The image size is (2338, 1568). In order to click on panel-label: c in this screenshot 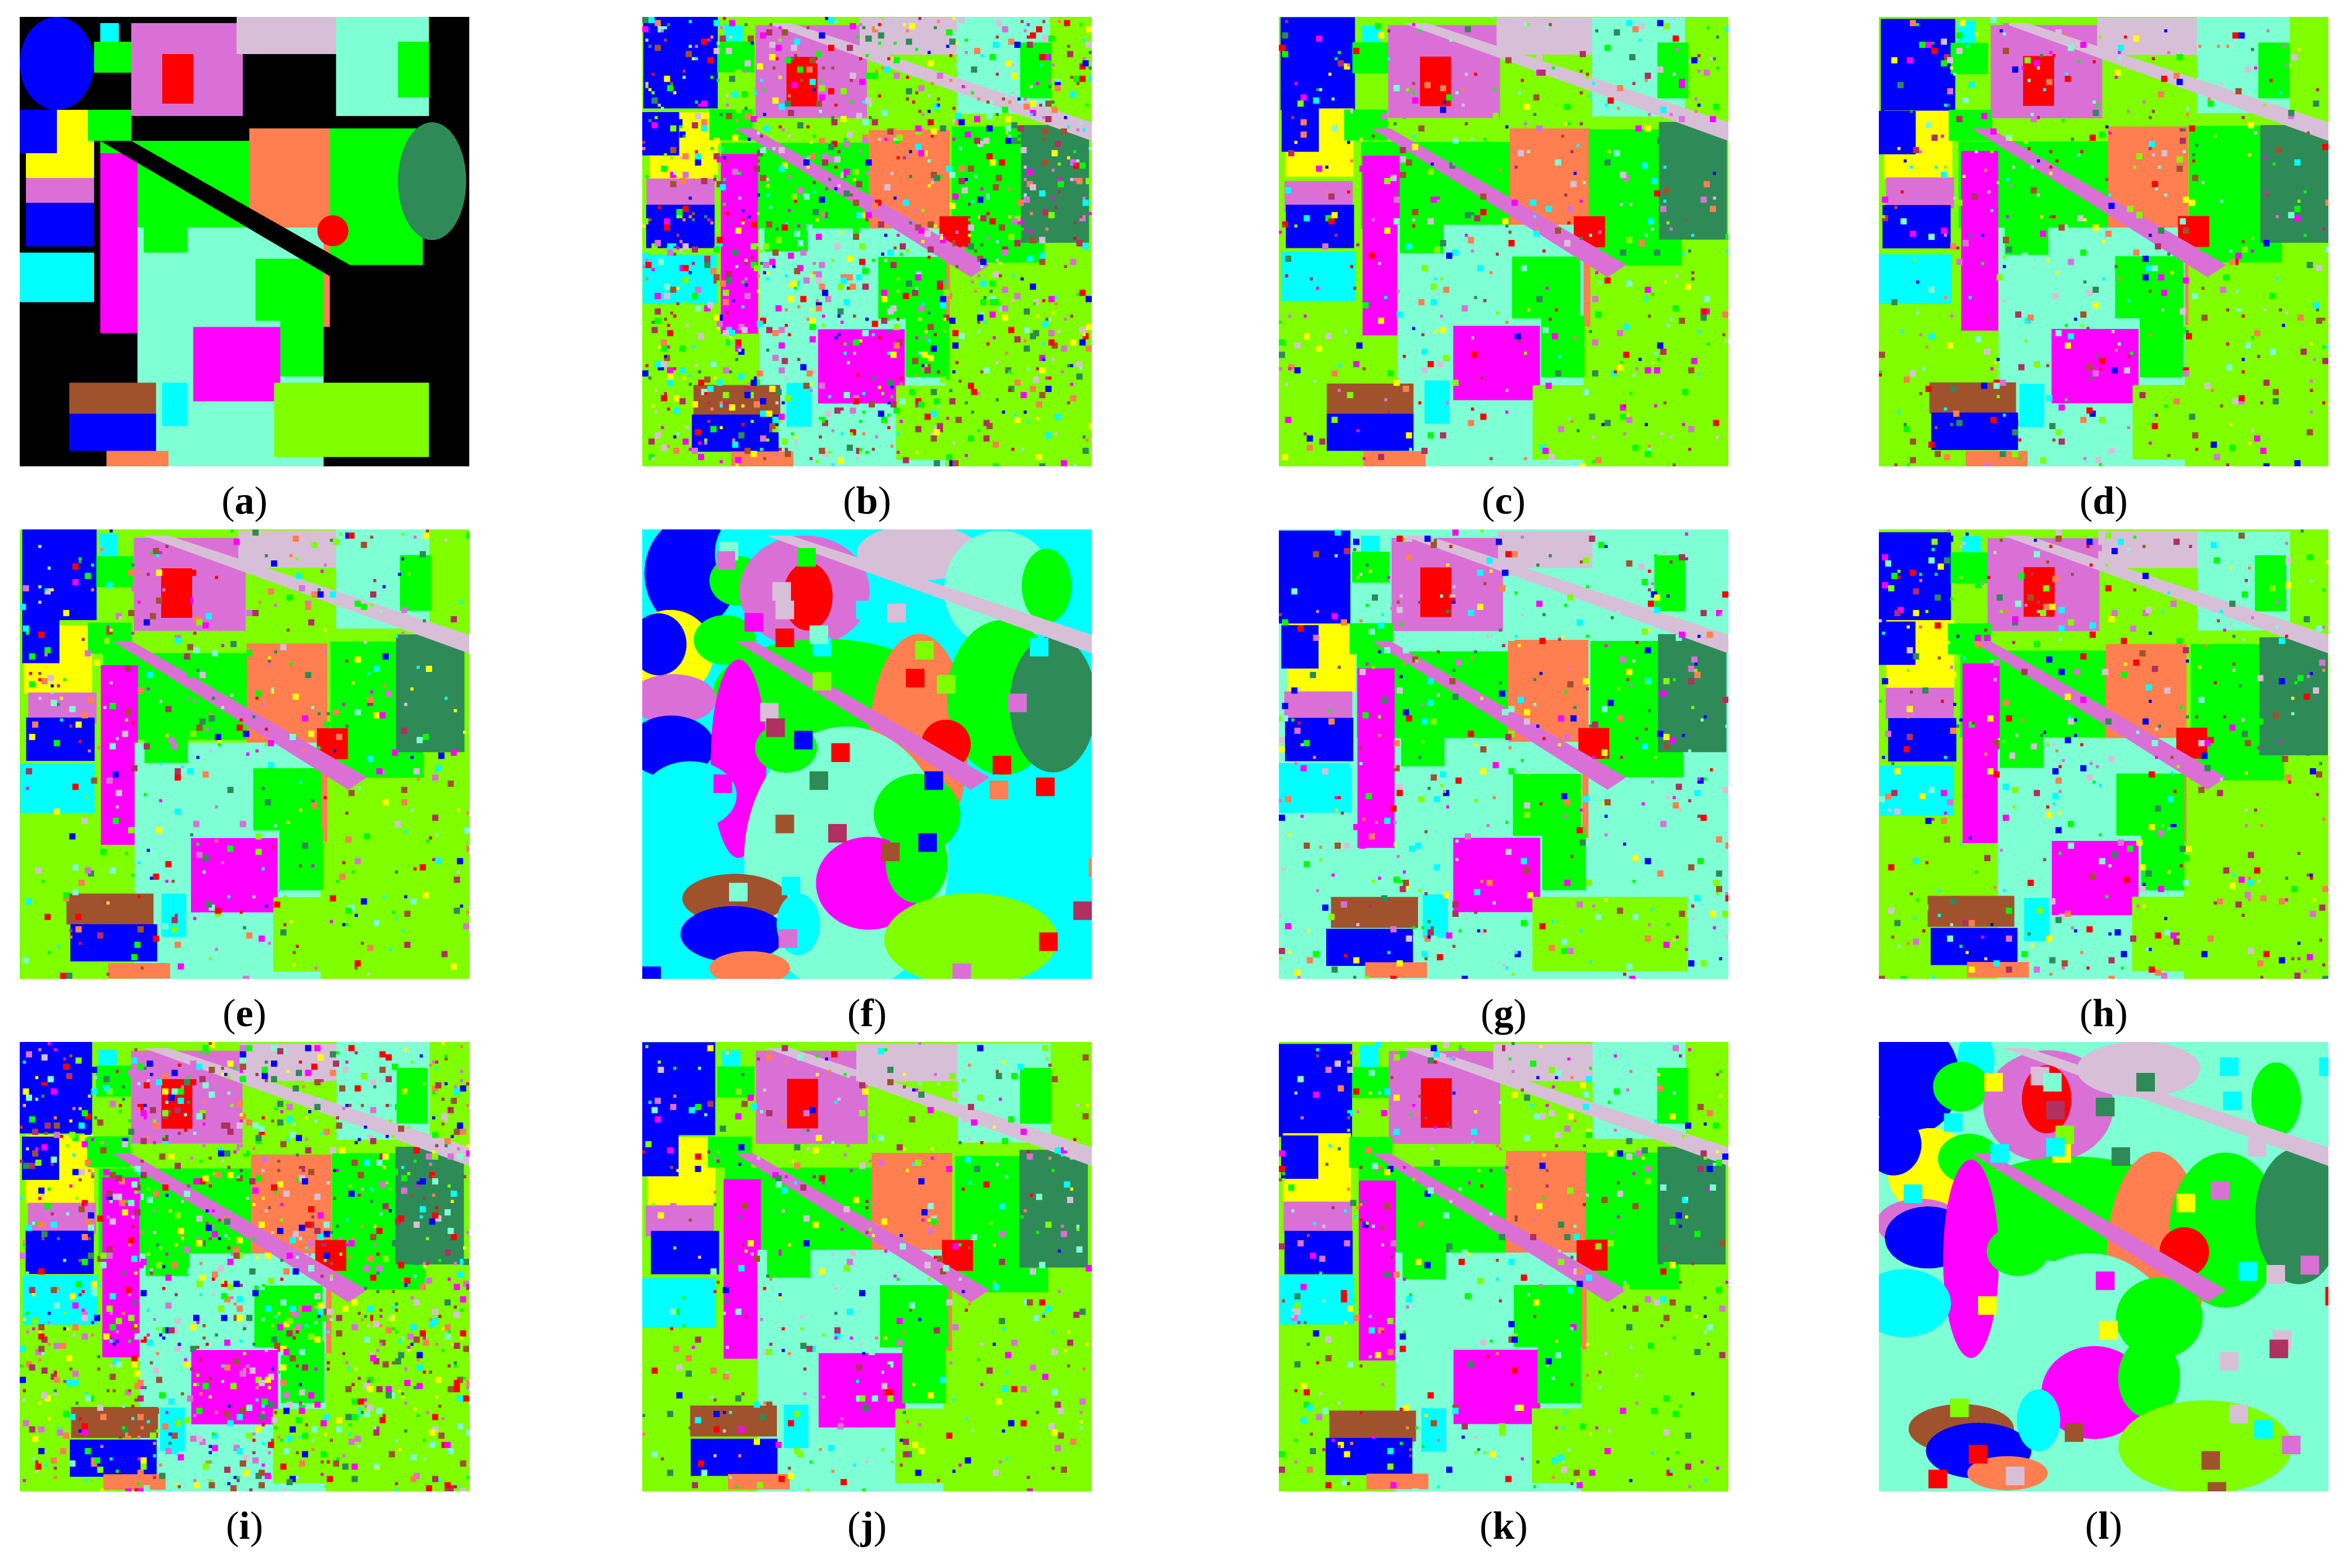, I will do `click(1504, 501)`.